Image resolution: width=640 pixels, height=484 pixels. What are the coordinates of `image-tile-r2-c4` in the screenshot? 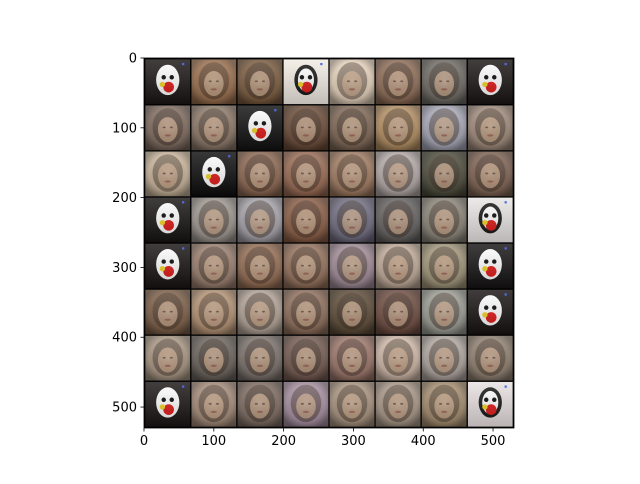 It's located at (352, 174).